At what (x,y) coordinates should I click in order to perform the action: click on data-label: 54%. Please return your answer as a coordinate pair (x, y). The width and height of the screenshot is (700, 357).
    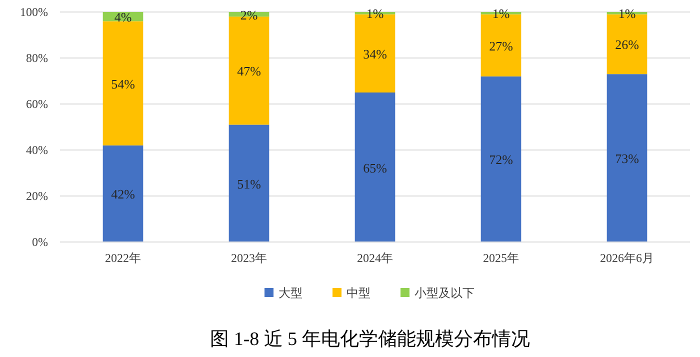
    Looking at the image, I should click on (123, 84).